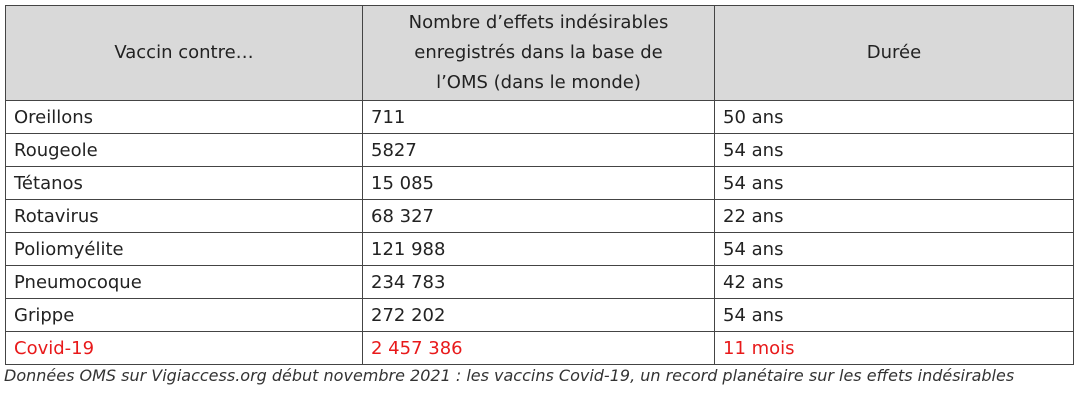 Image resolution: width=1079 pixels, height=406 pixels. I want to click on table-cell: Oreillons, so click(184, 117).